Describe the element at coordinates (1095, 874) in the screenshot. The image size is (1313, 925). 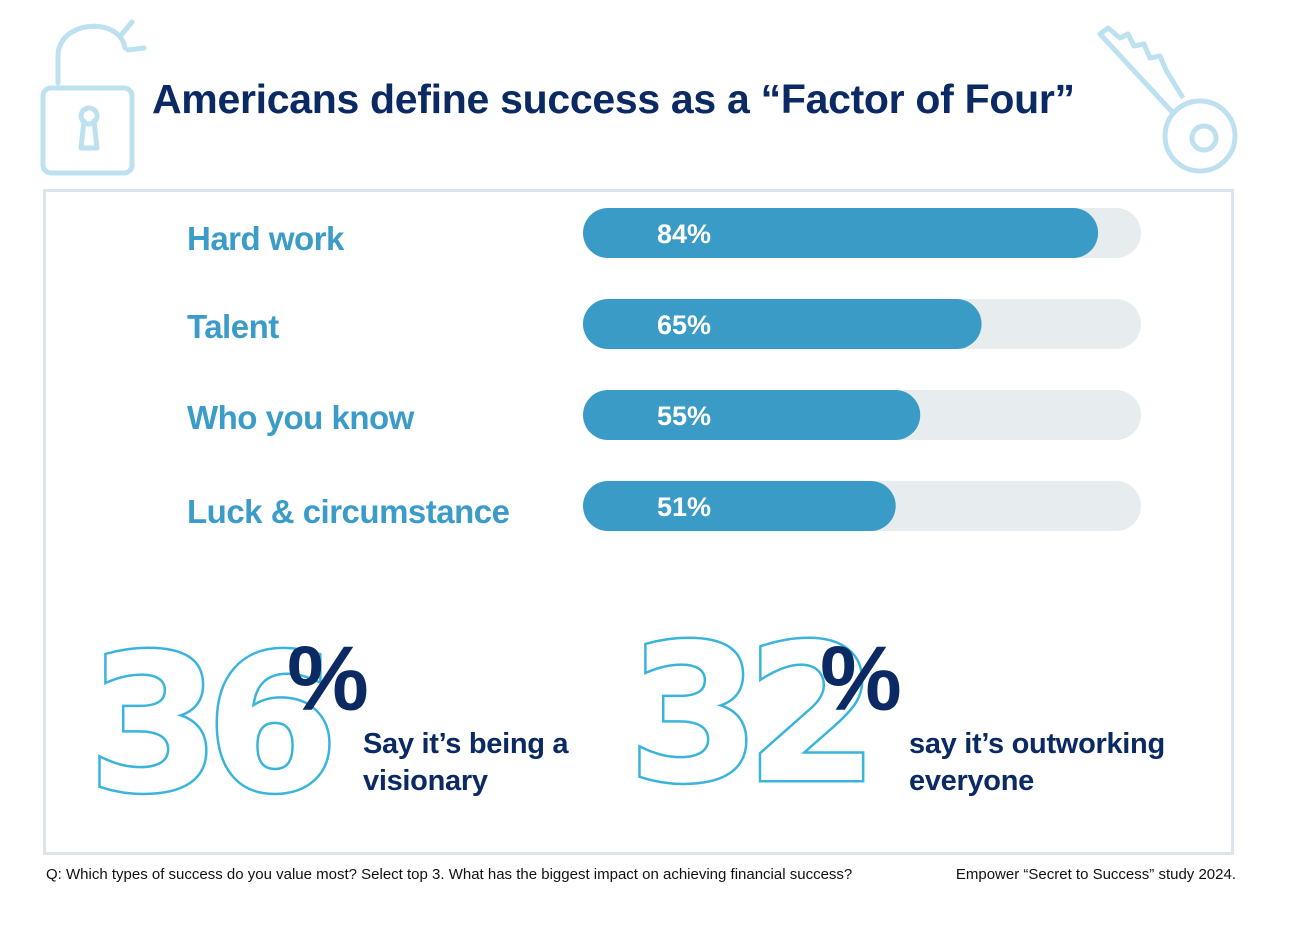
I see `footer-source: Empower “Secret to Success” study 2024.` at that location.